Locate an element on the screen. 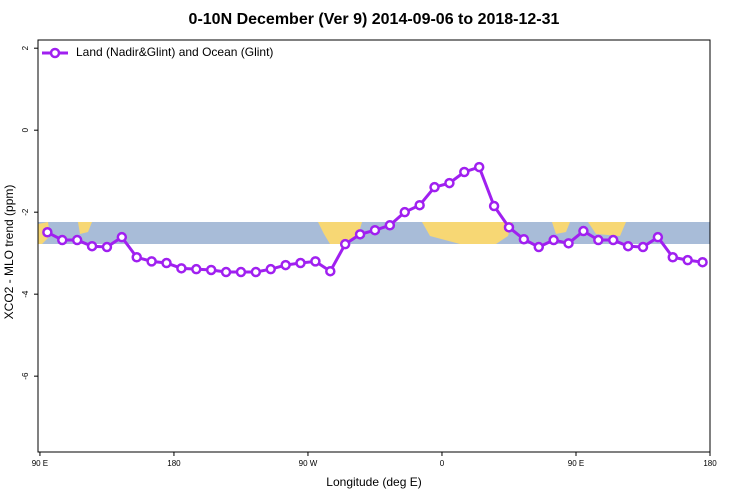  legend-label: Land (Nadir&Glint) and Ocean (Glint) is located at coordinates (174, 52).